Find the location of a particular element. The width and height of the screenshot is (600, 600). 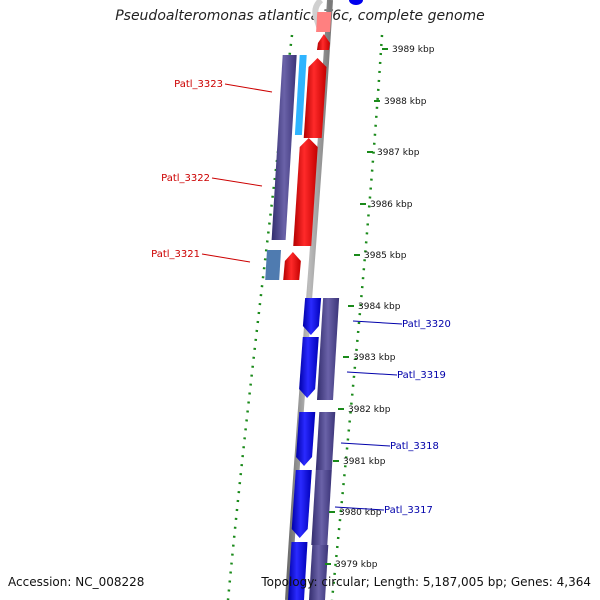

gene-label-Patl_3323: Patl_3323 is located at coordinates (198, 84).